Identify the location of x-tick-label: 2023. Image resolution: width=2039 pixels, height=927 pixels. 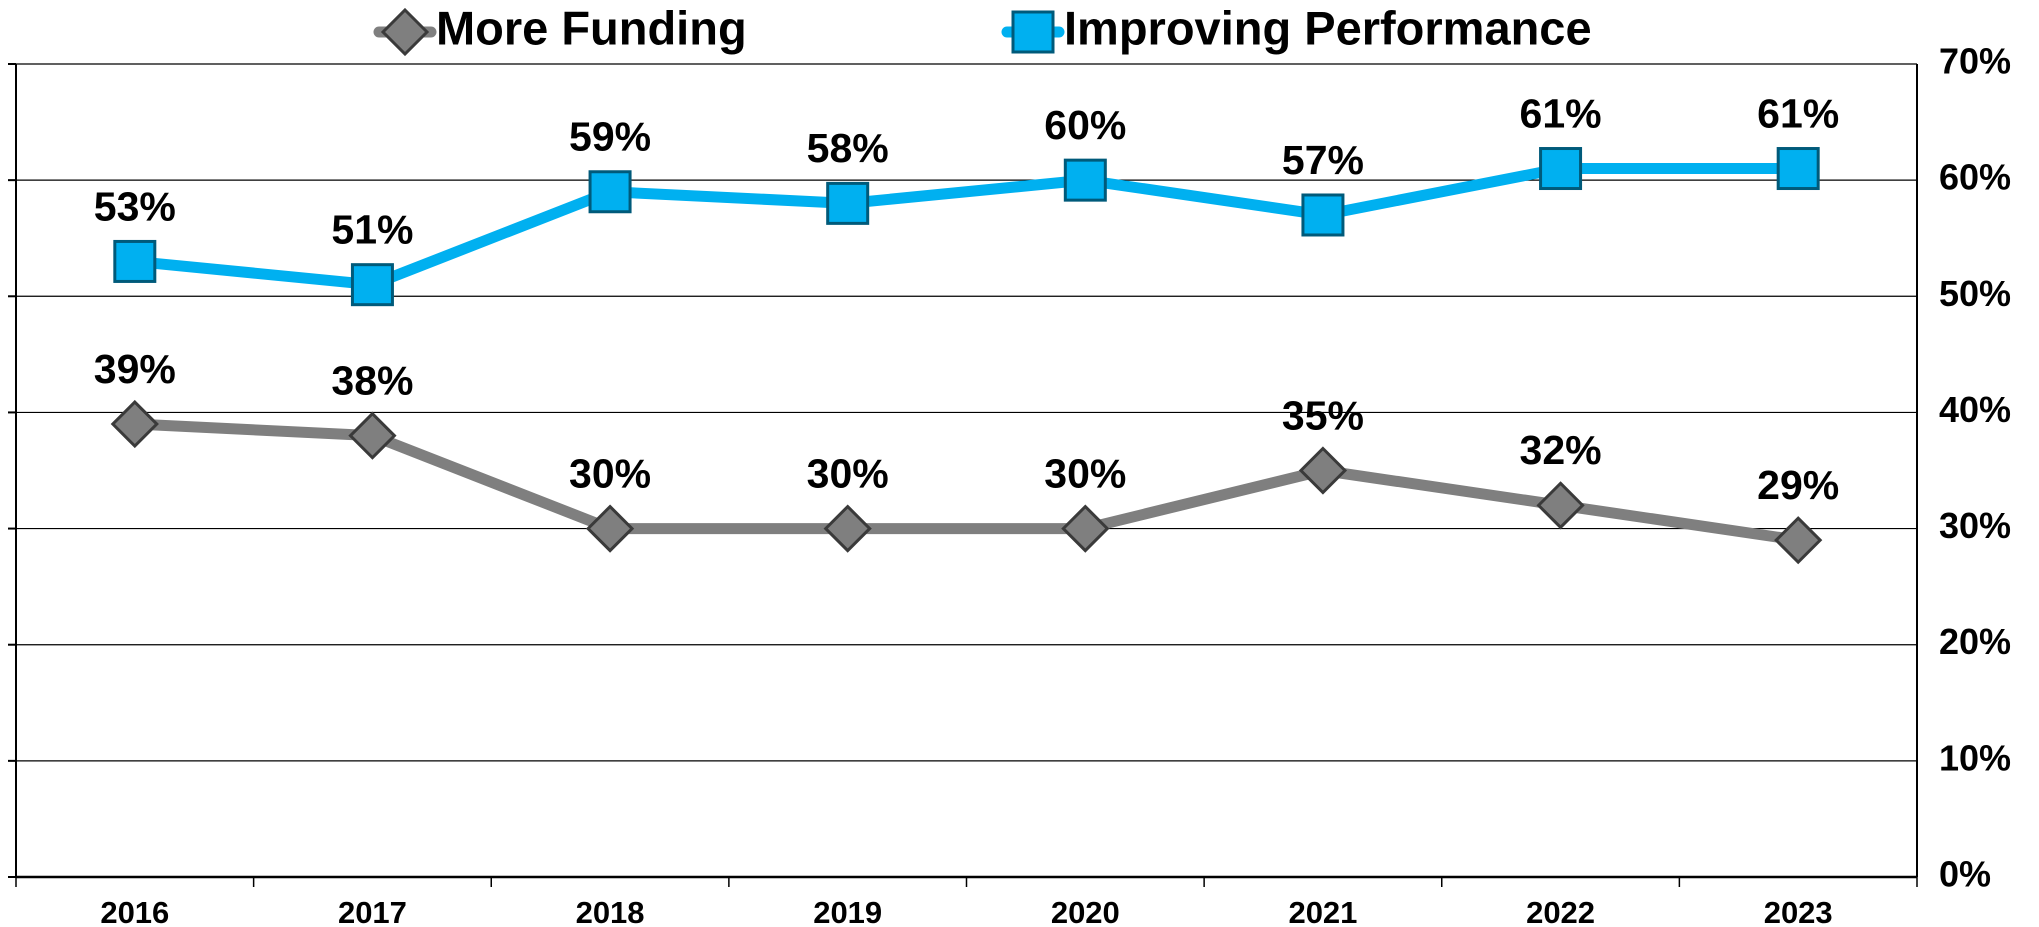
(1798, 911).